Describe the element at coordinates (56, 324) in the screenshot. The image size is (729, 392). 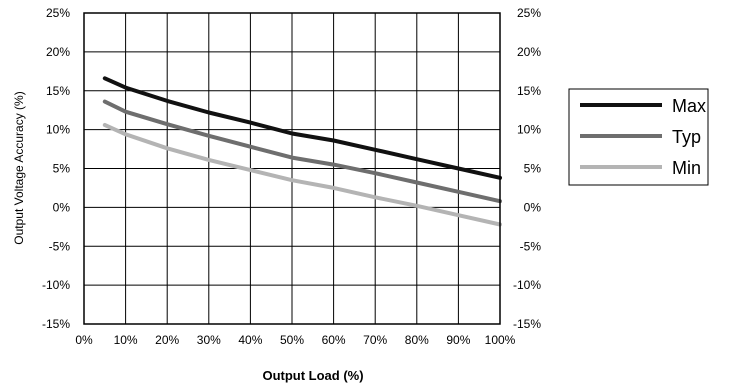
I see `y-tick-label-left: -15%` at that location.